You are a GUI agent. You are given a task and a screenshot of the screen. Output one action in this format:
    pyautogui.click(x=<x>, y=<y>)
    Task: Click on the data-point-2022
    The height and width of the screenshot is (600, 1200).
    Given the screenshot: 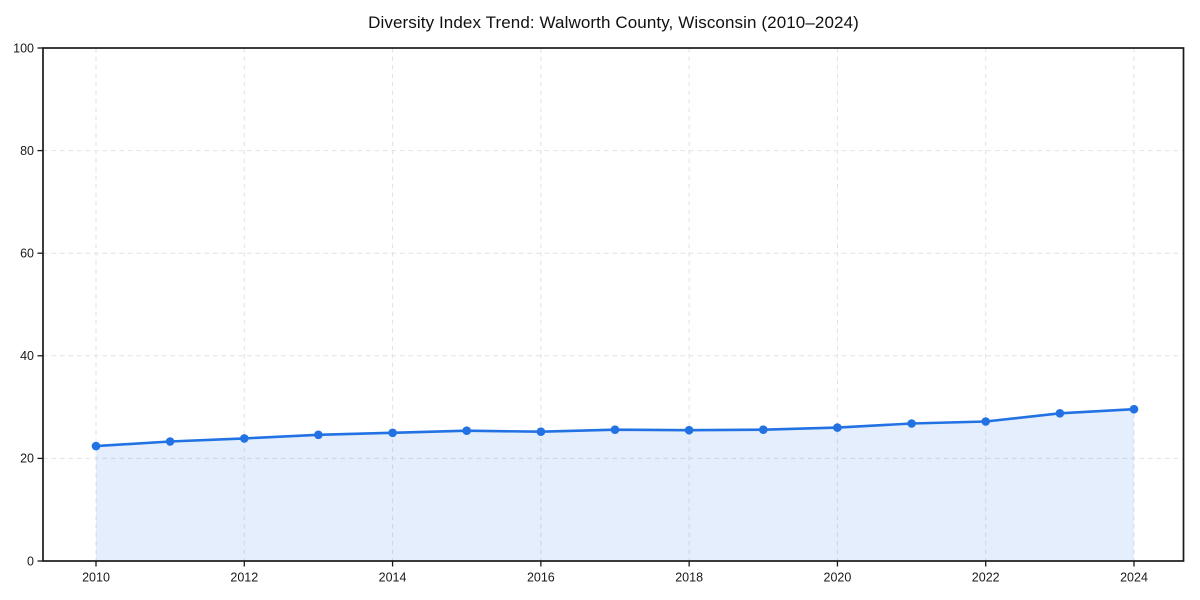 What is the action you would take?
    pyautogui.click(x=985, y=421)
    